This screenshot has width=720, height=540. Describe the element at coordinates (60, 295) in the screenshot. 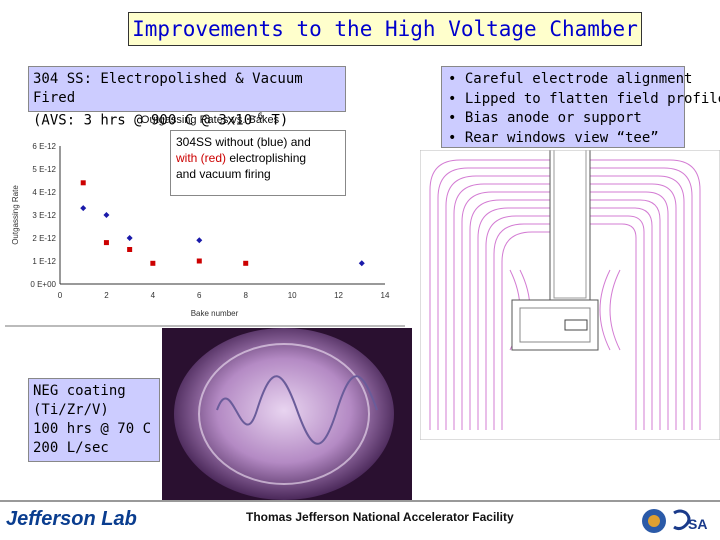

I see `x-tick-label: 0` at that location.